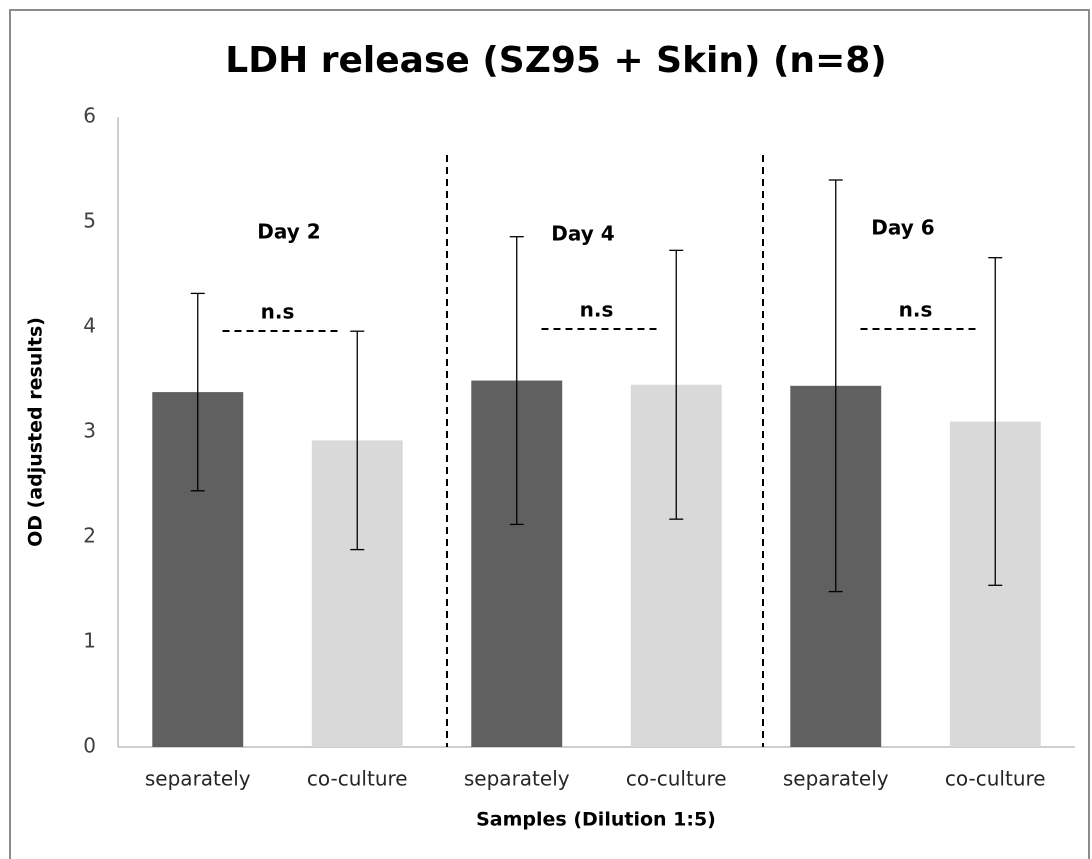  What do you see at coordinates (89, 536) in the screenshot?
I see `y-tick-label: 2` at bounding box center [89, 536].